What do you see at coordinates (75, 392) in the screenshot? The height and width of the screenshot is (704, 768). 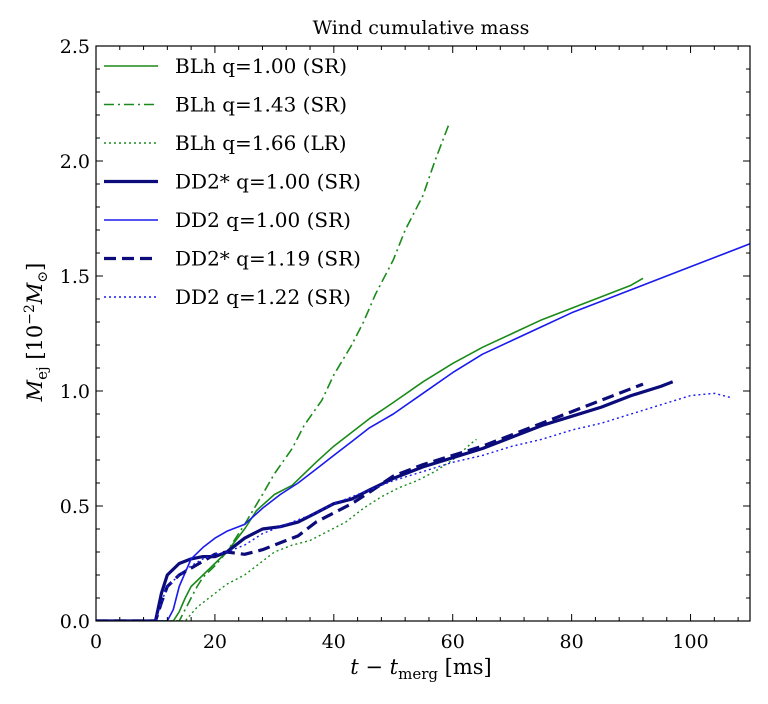 I see `y-tick-label: 1.0` at bounding box center [75, 392].